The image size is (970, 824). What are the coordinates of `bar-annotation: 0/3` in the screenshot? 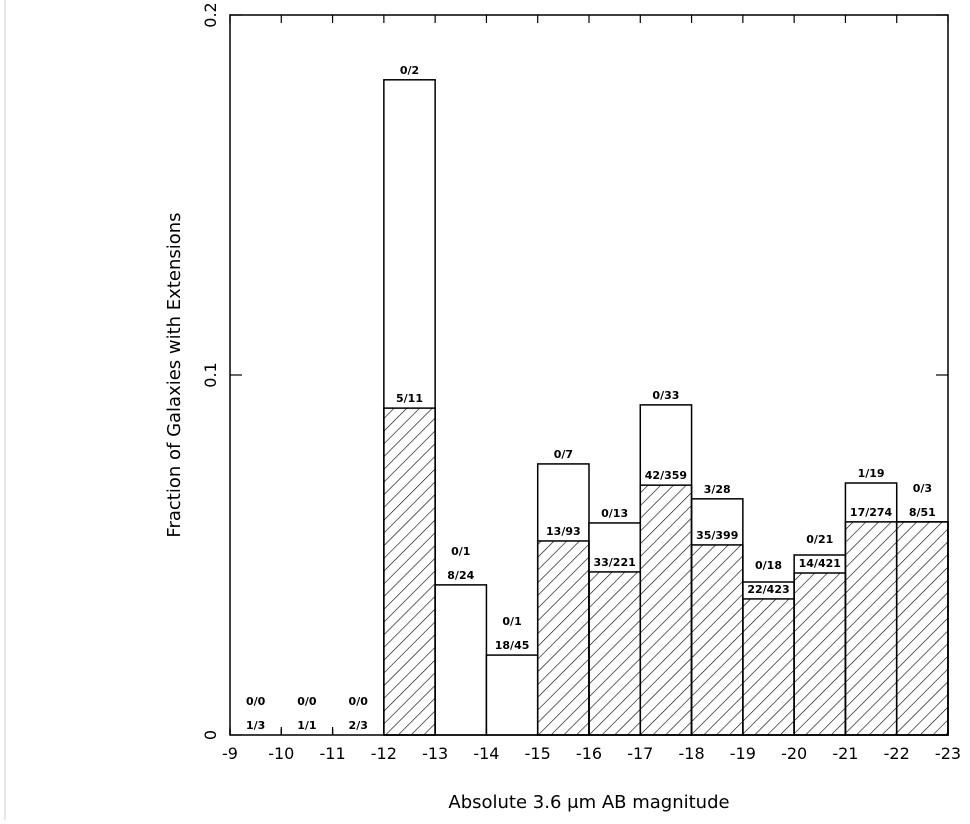 It's located at (922, 488).